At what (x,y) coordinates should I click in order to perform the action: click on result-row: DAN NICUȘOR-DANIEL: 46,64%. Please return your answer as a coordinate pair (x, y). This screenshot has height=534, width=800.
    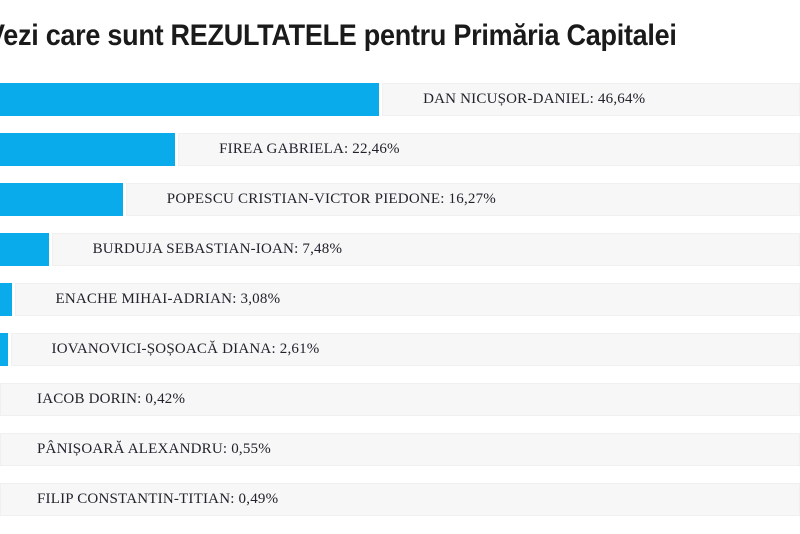
    Looking at the image, I should click on (400, 99).